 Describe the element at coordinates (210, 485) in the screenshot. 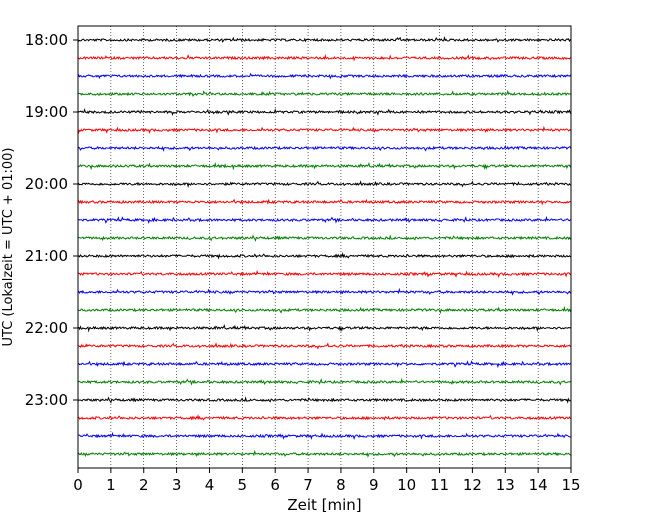

I see `x-tick-label: 4` at that location.